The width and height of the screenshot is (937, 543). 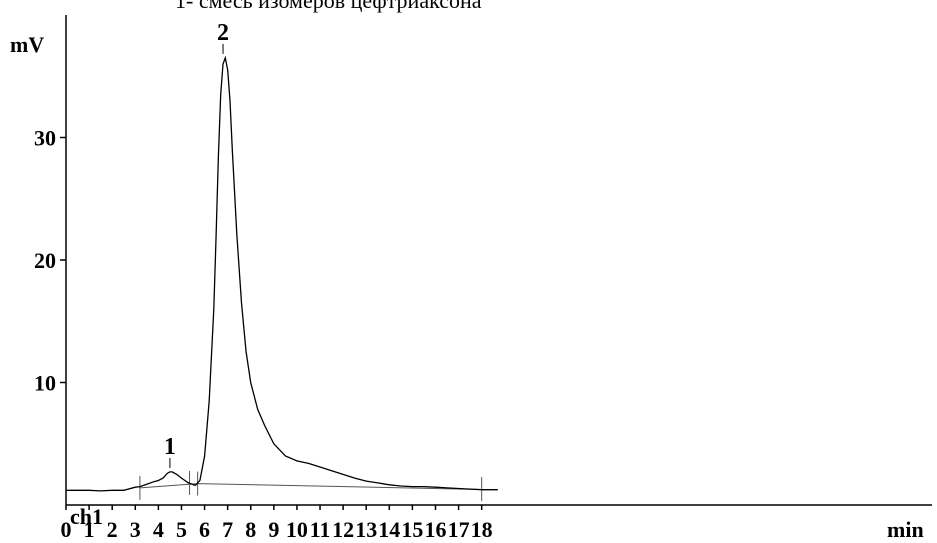 I want to click on y-tick-label: 10, so click(x=45, y=383).